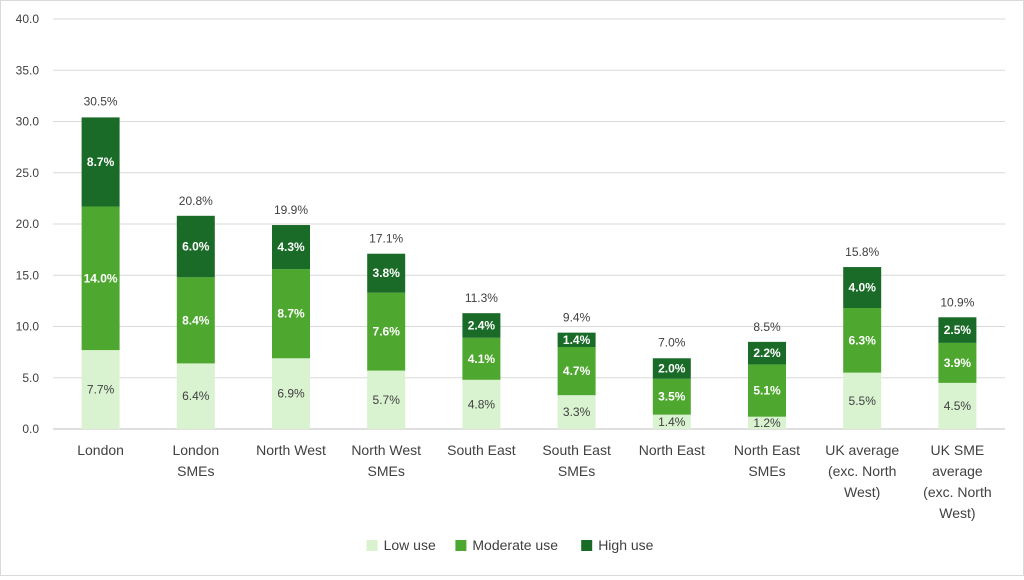 The height and width of the screenshot is (580, 1024). Describe the element at coordinates (28, 275) in the screenshot. I see `y-tick-label: 15.0` at that location.